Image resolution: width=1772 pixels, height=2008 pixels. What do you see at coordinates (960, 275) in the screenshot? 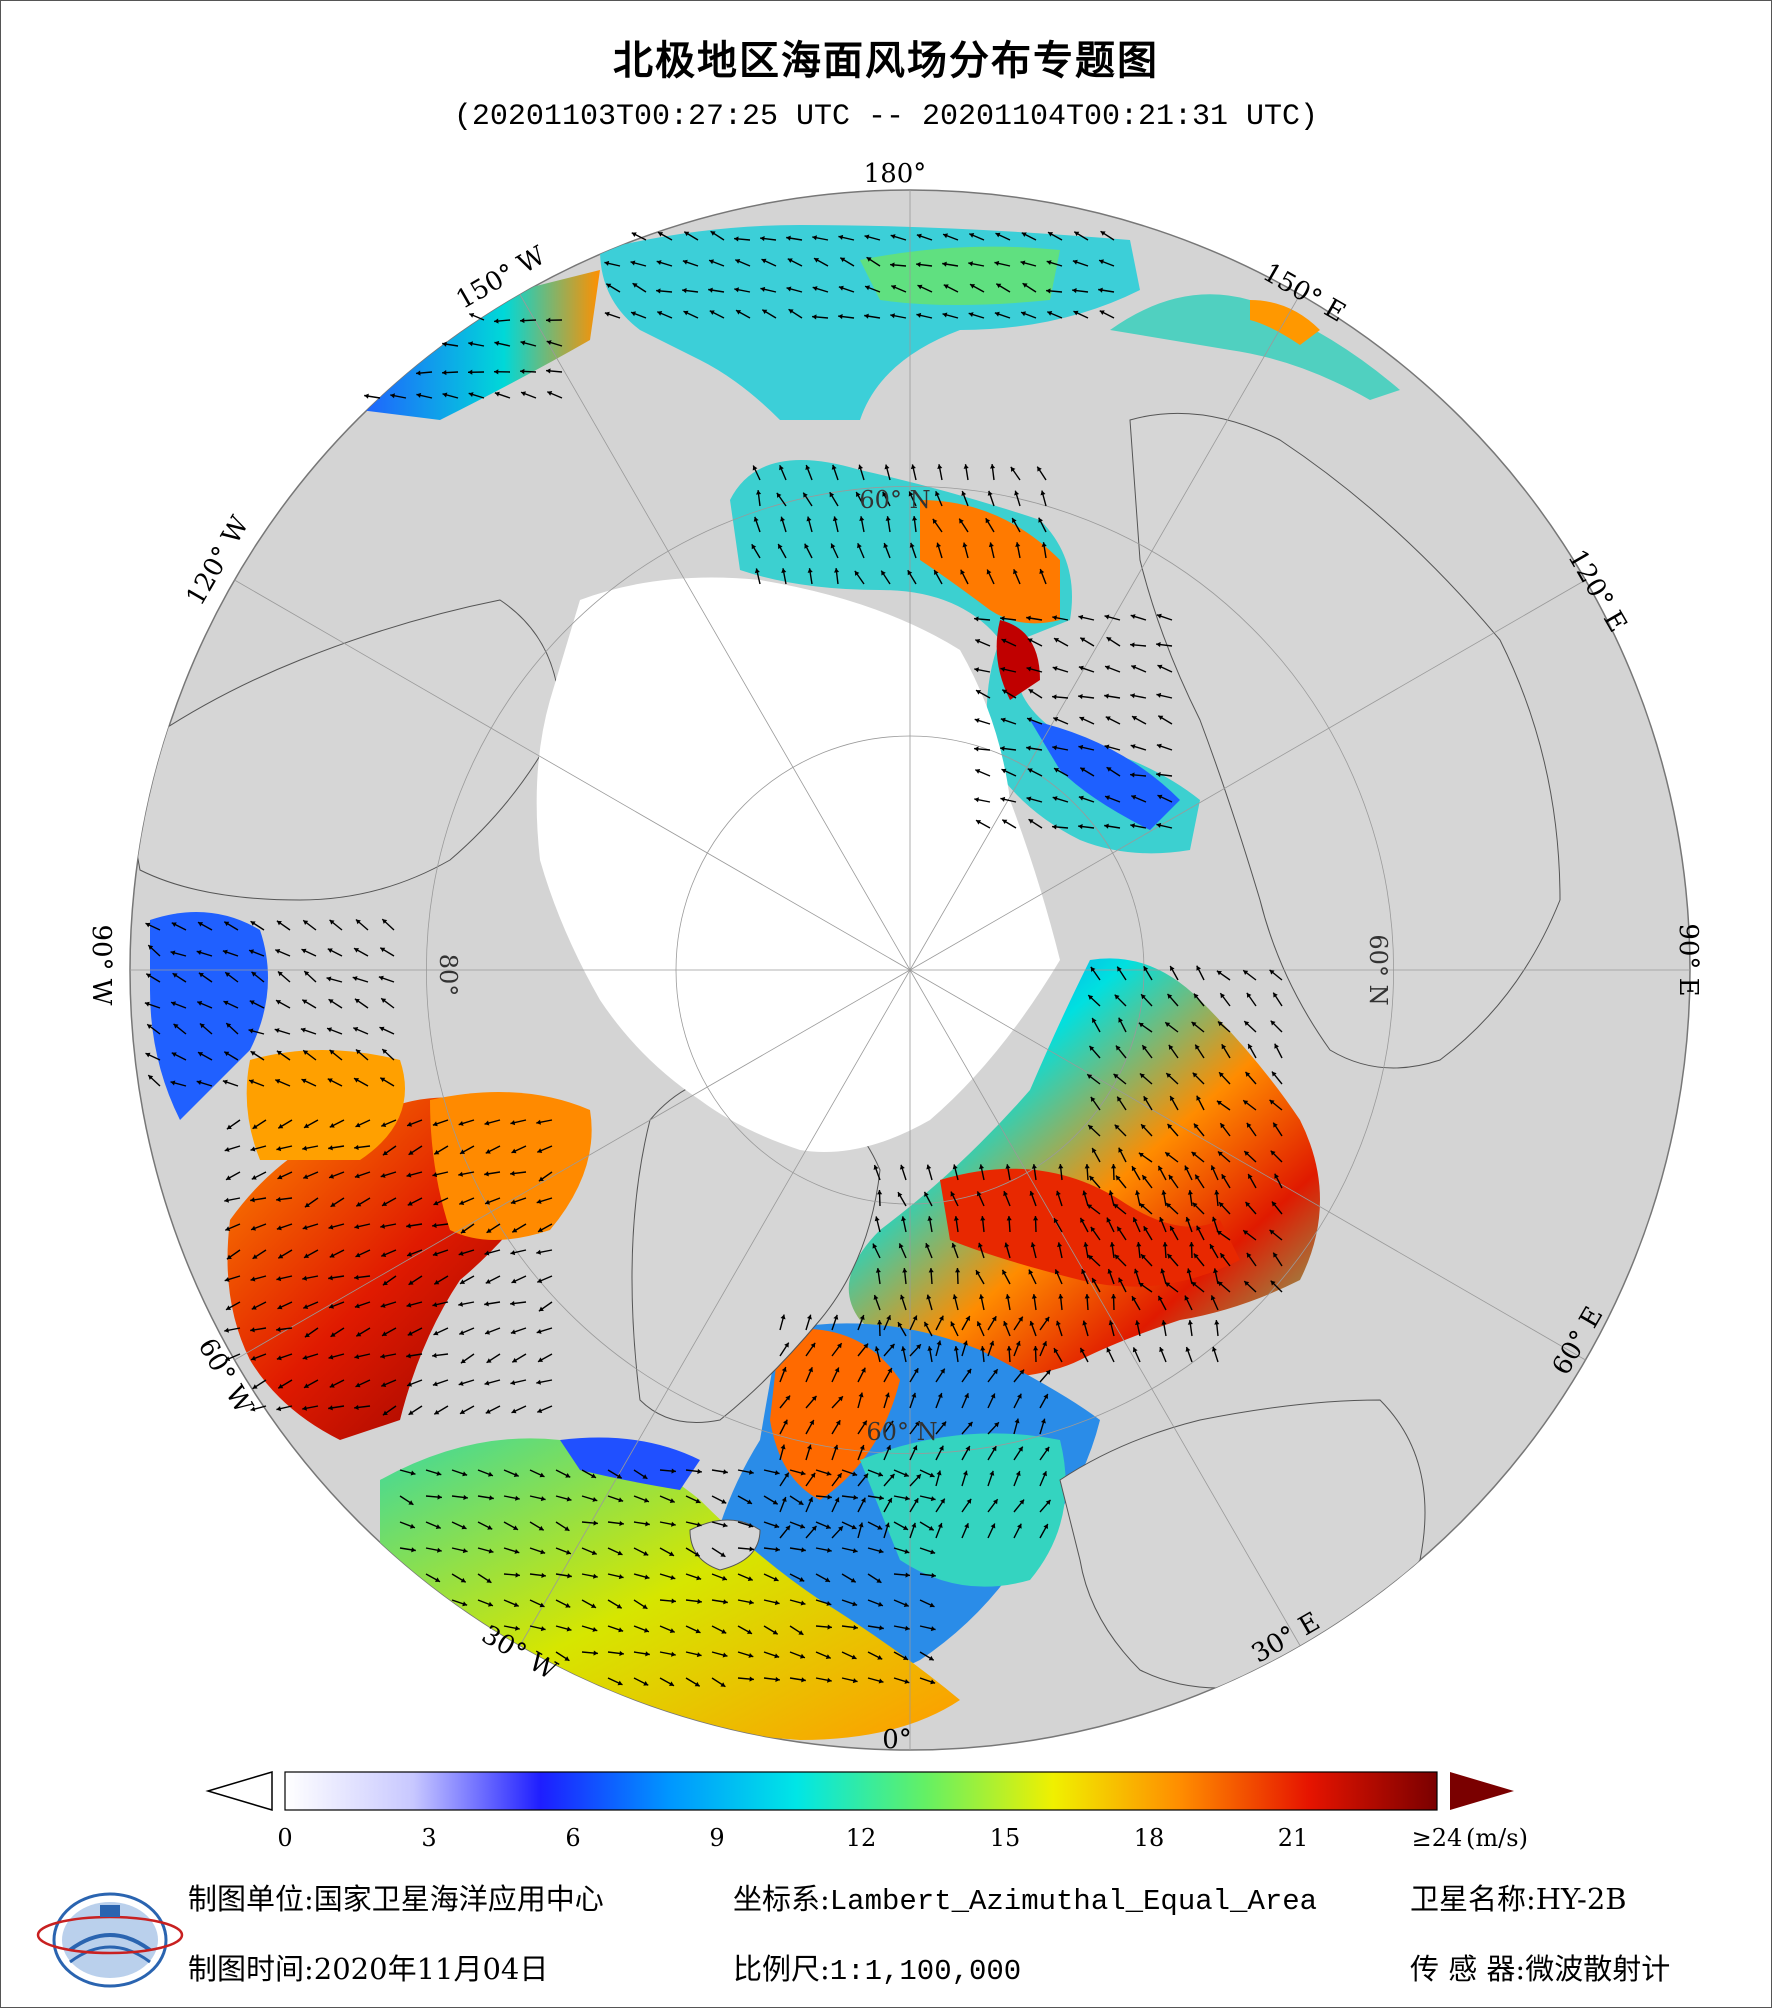
I see `wind-field-bering-core` at bounding box center [960, 275].